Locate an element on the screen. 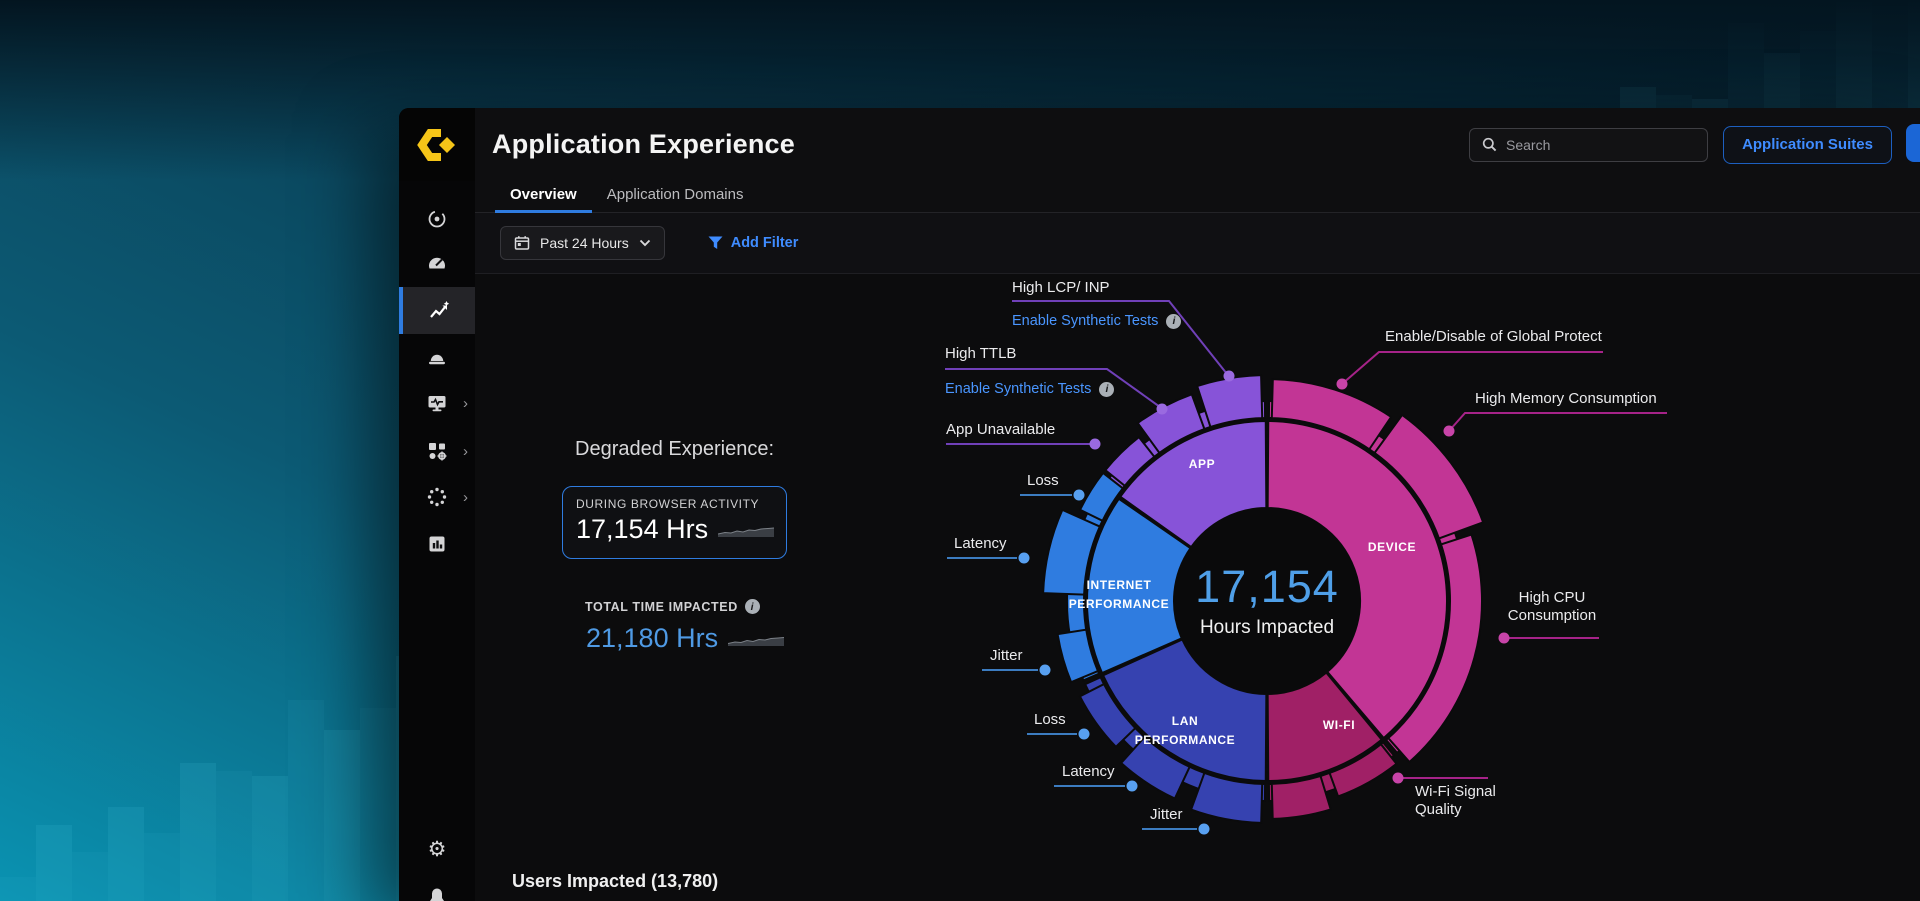 The height and width of the screenshot is (901, 1920). segment-label-lan: LAN is located at coordinates (1185, 721).